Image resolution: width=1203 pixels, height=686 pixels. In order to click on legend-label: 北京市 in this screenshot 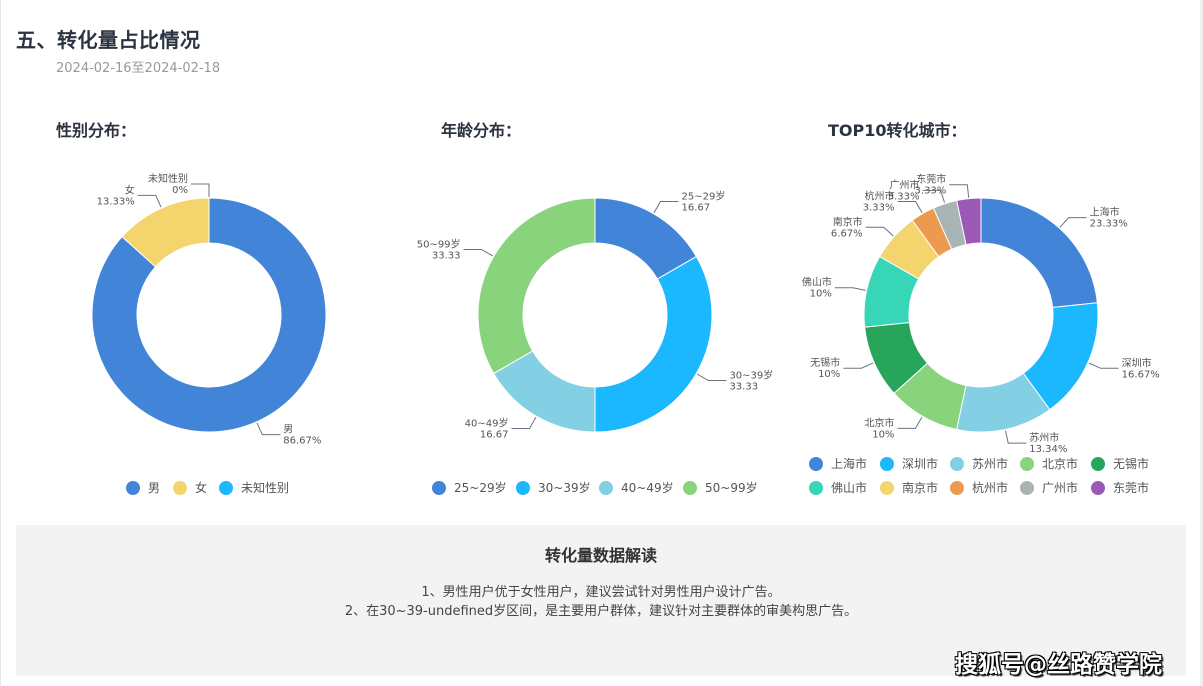, I will do `click(1060, 463)`.